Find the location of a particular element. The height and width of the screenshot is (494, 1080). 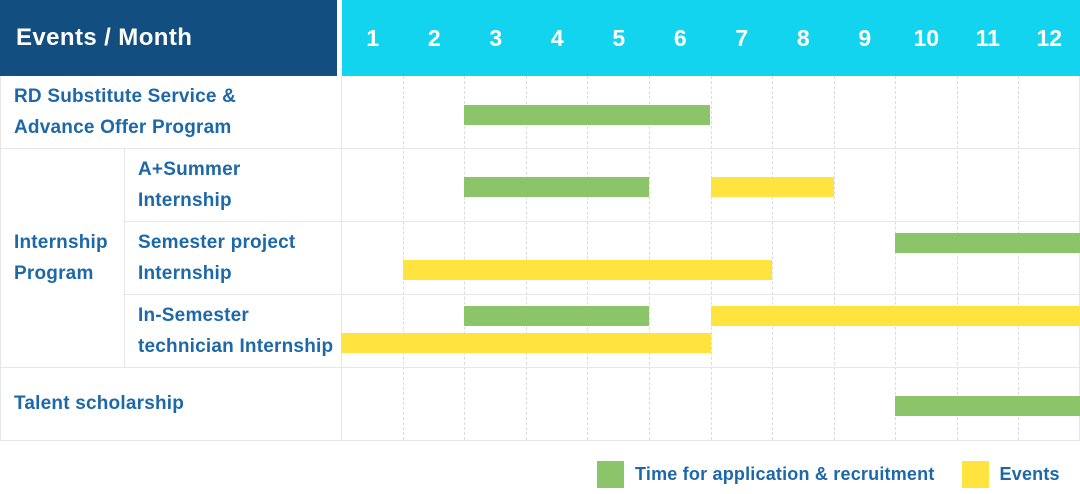

row-label-in-semester-technician-internship-line: In-Semester is located at coordinates (193, 315).